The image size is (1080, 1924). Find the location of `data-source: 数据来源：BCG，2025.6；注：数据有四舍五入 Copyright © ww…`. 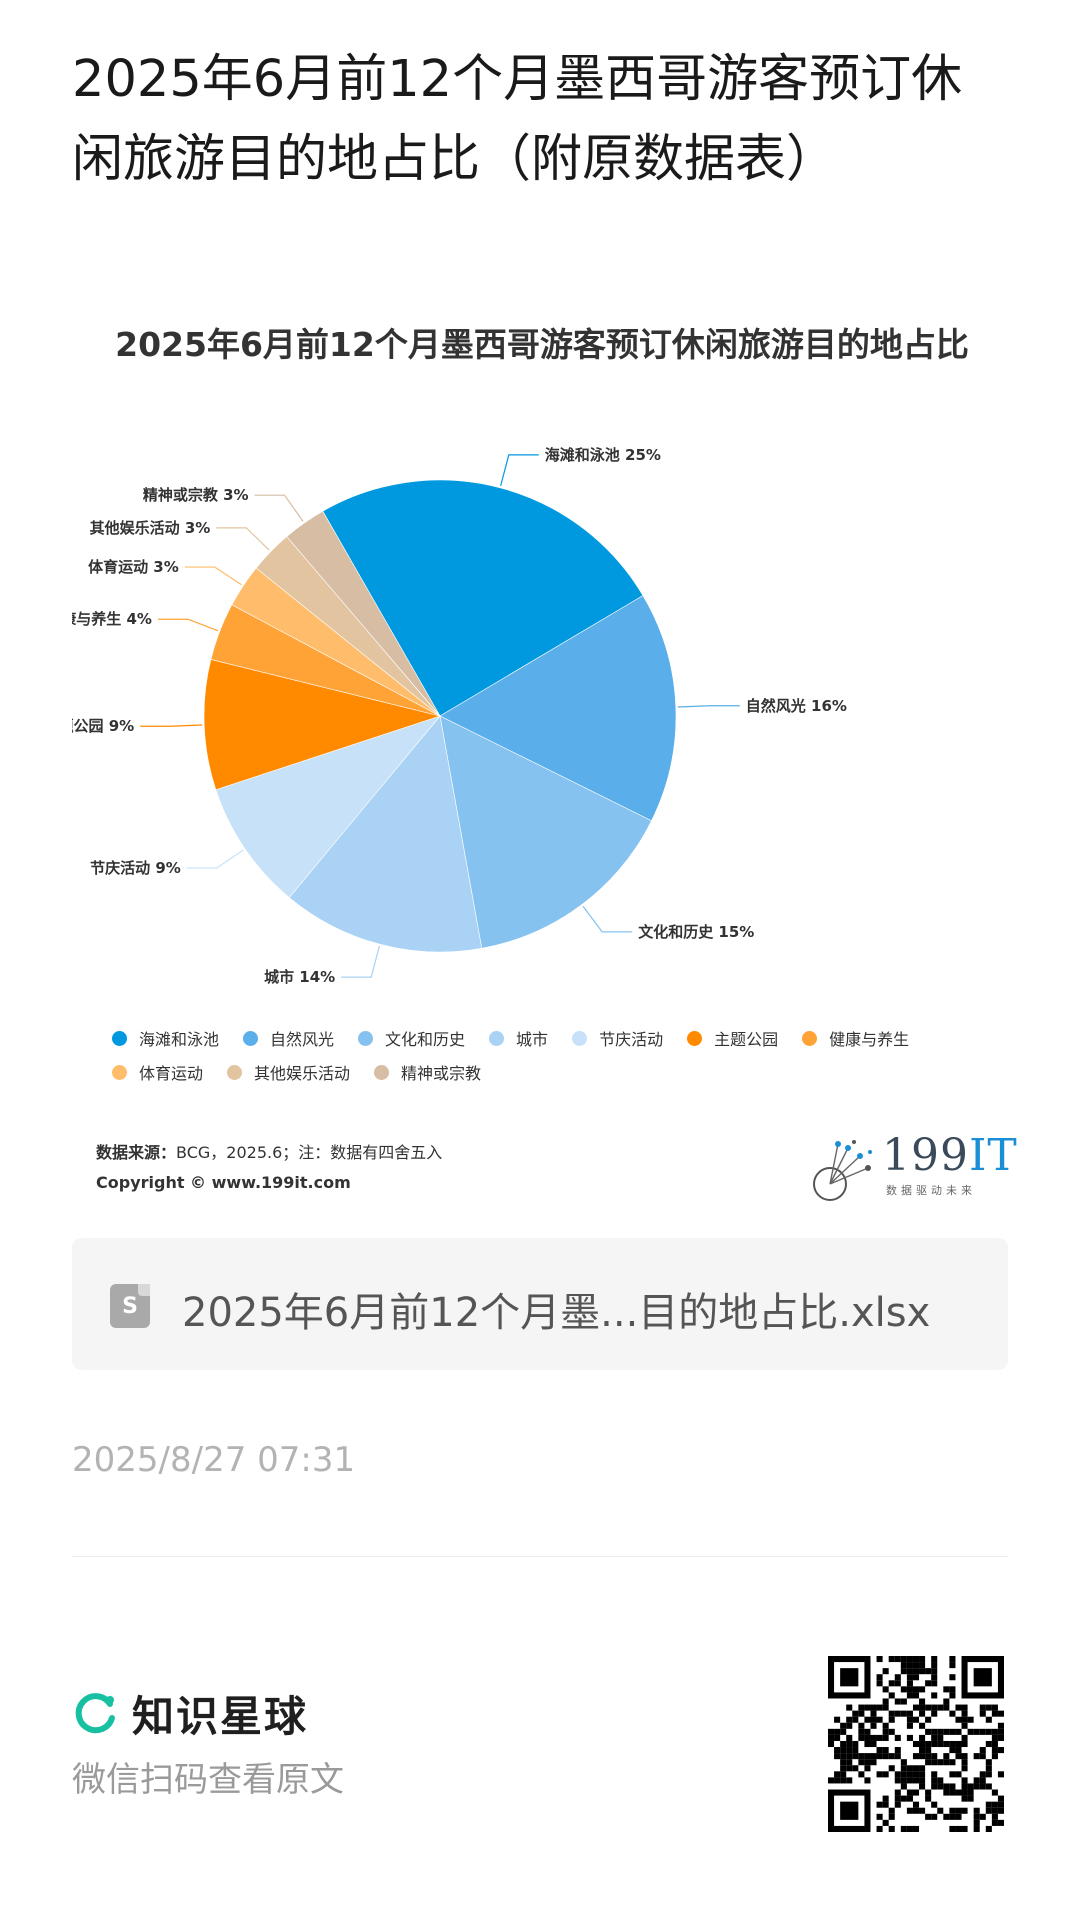

data-source: 数据来源：BCG，2025.6；注：数据有四舍五入 Copyright © ww… is located at coordinates (269, 1168).